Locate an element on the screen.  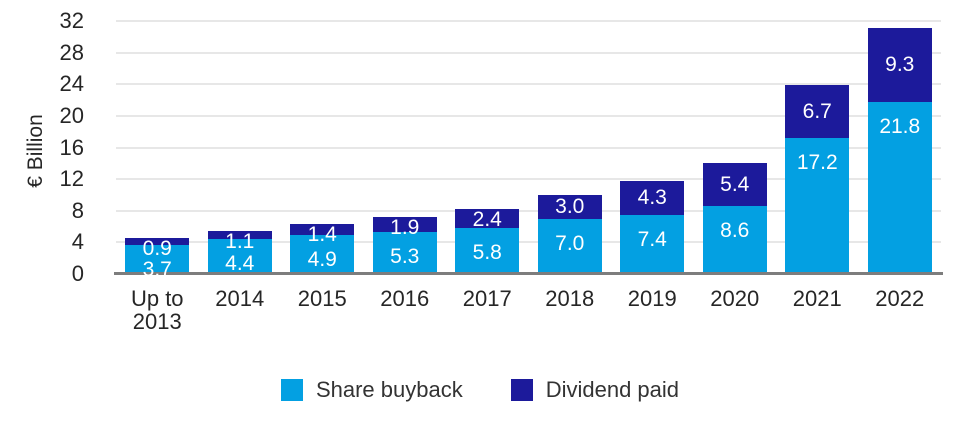
bar-value-label-share-buyback: 21.8 is located at coordinates (900, 126).